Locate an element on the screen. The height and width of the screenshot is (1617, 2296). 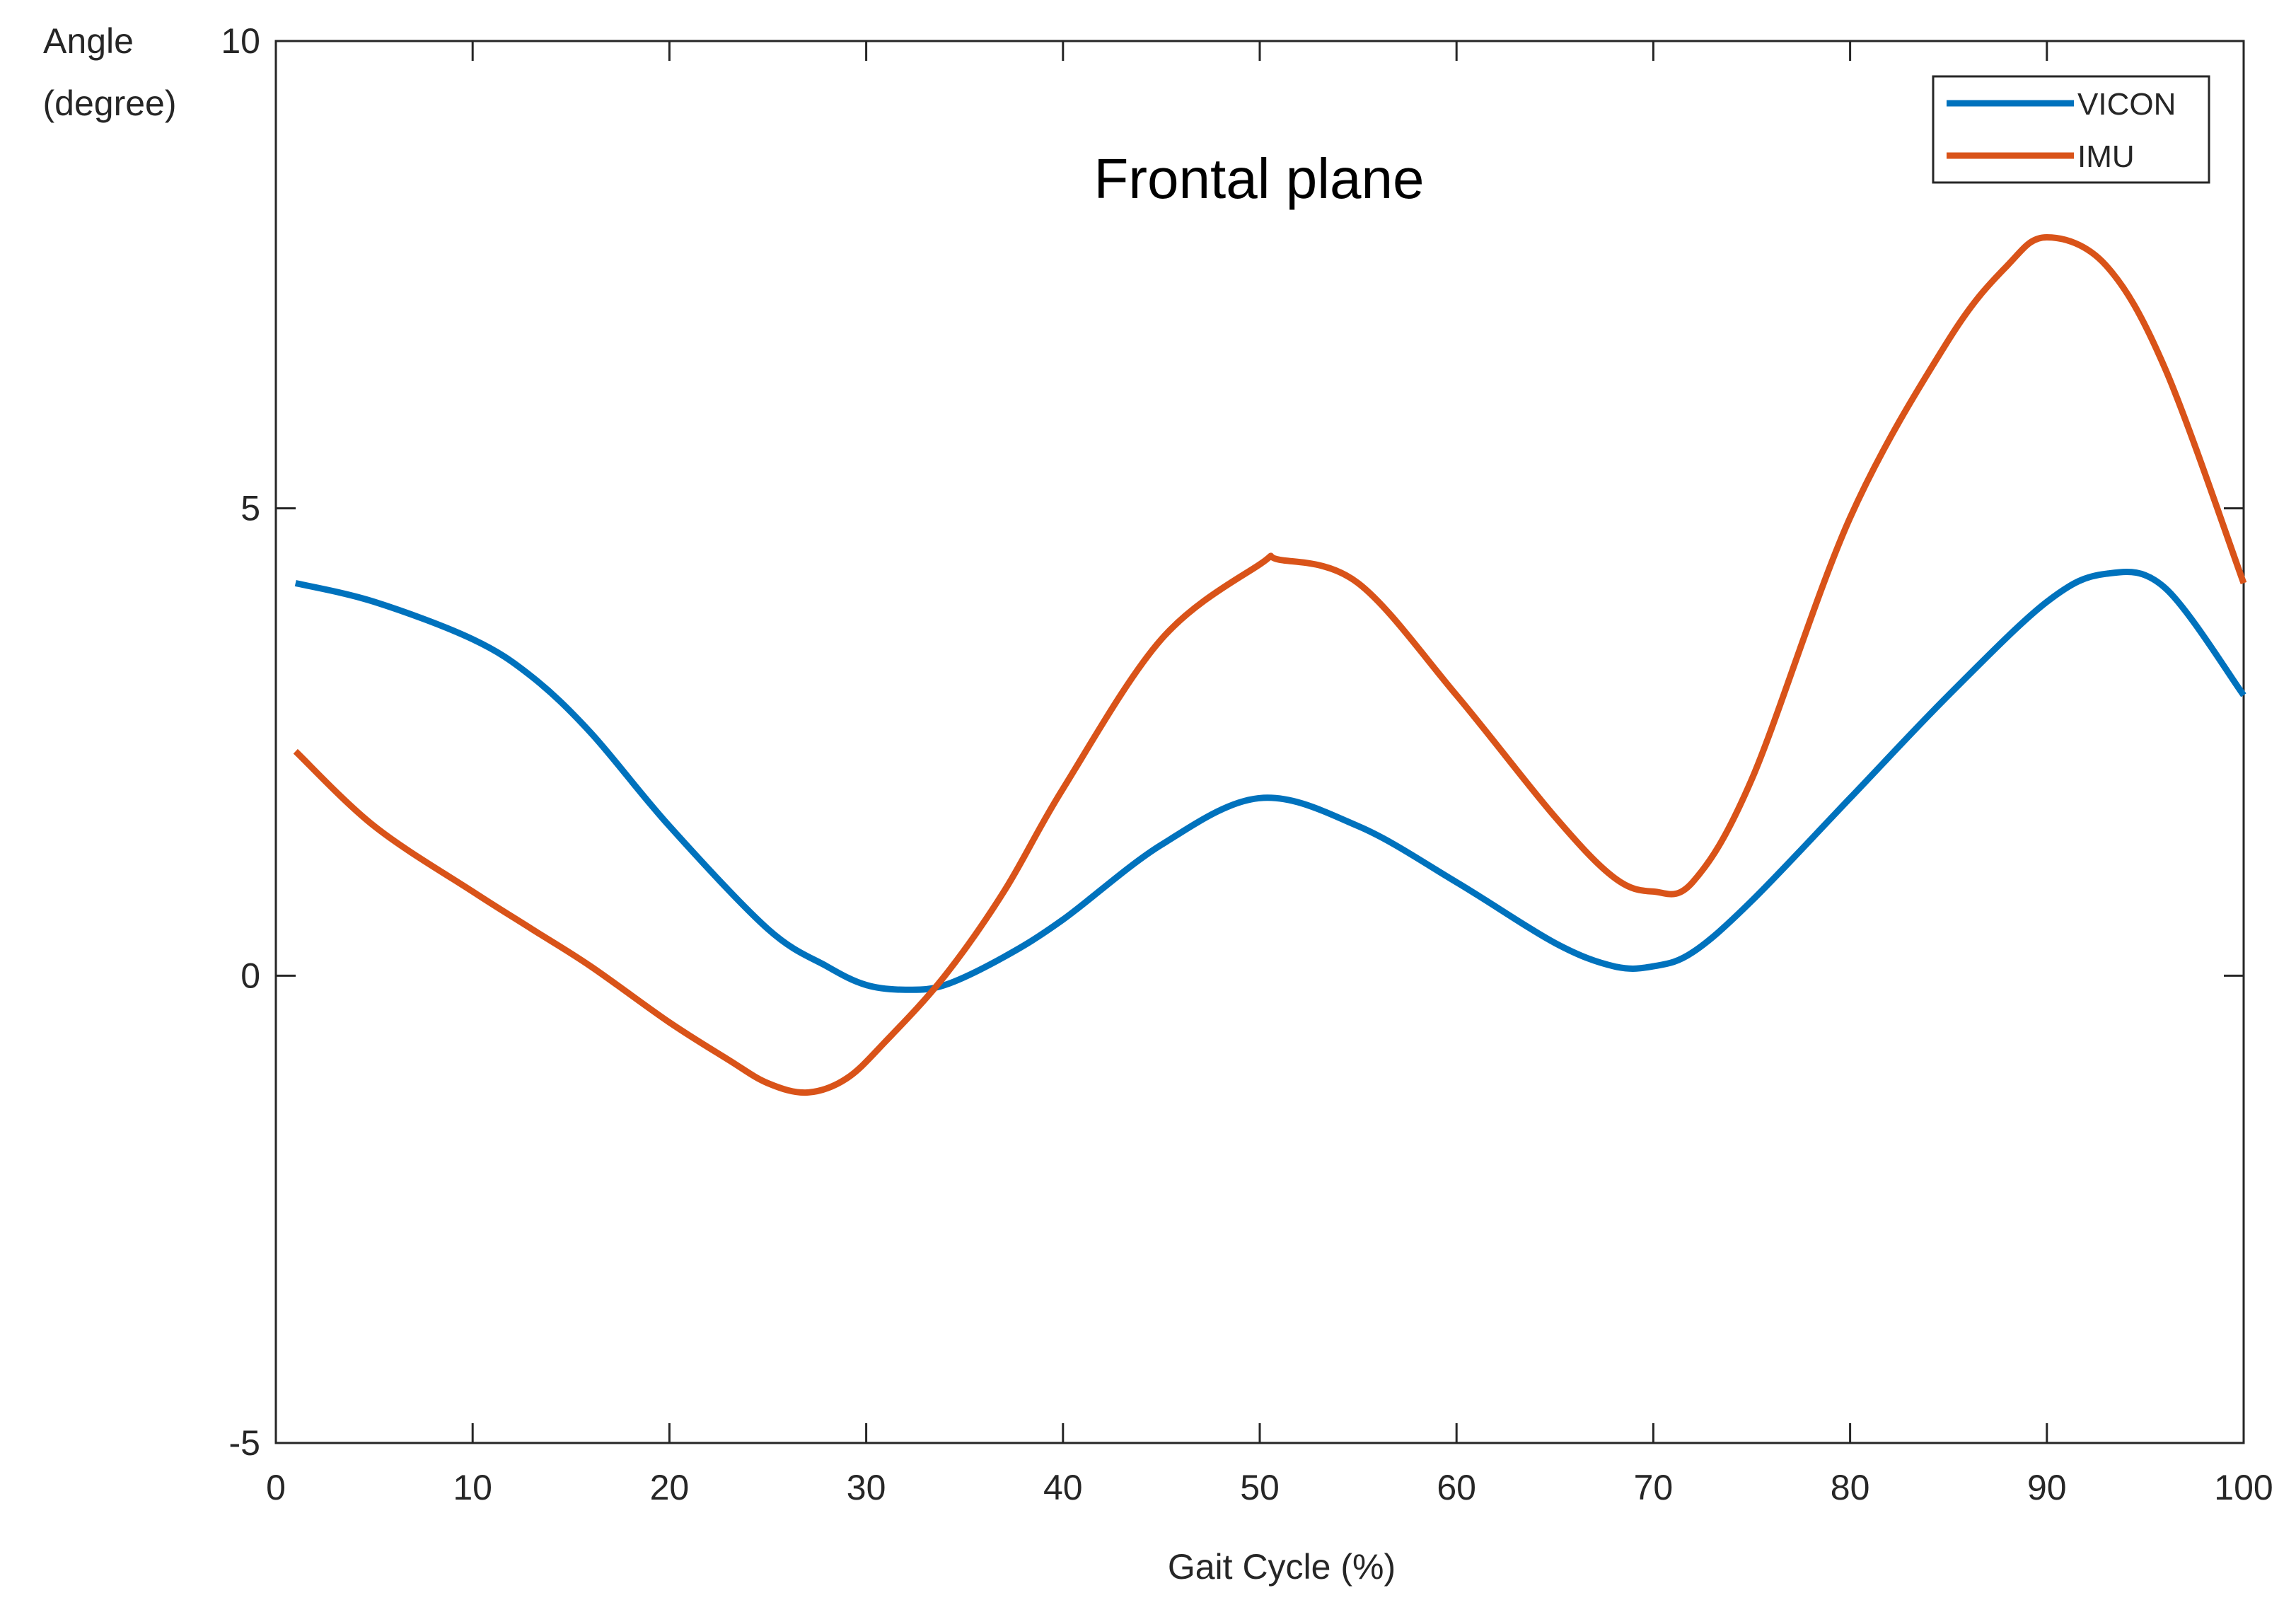
y-tick-label: -5 is located at coordinates (244, 1443).